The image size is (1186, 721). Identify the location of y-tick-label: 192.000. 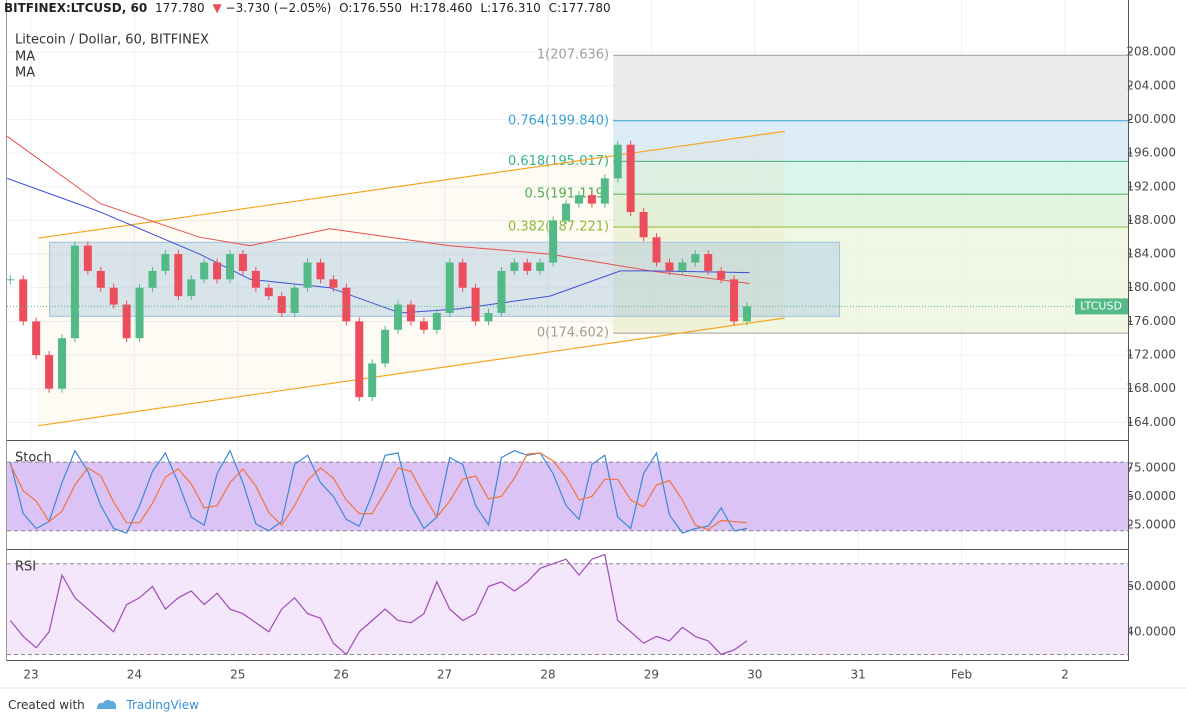
(1151, 186).